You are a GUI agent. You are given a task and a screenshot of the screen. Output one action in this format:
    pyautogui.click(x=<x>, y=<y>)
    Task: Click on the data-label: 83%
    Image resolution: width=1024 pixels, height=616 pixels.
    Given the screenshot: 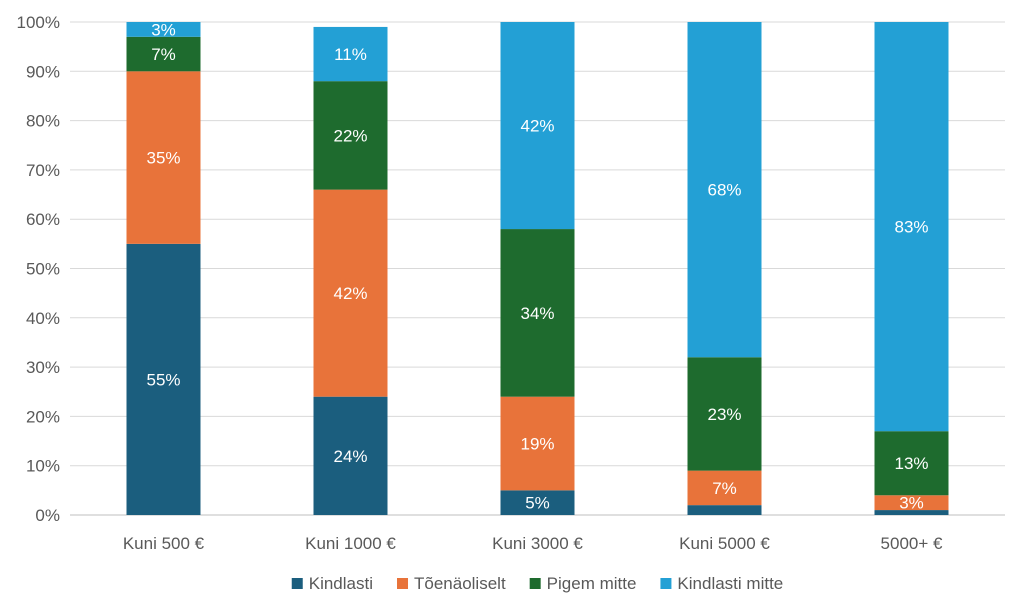 What is the action you would take?
    pyautogui.click(x=911, y=227)
    